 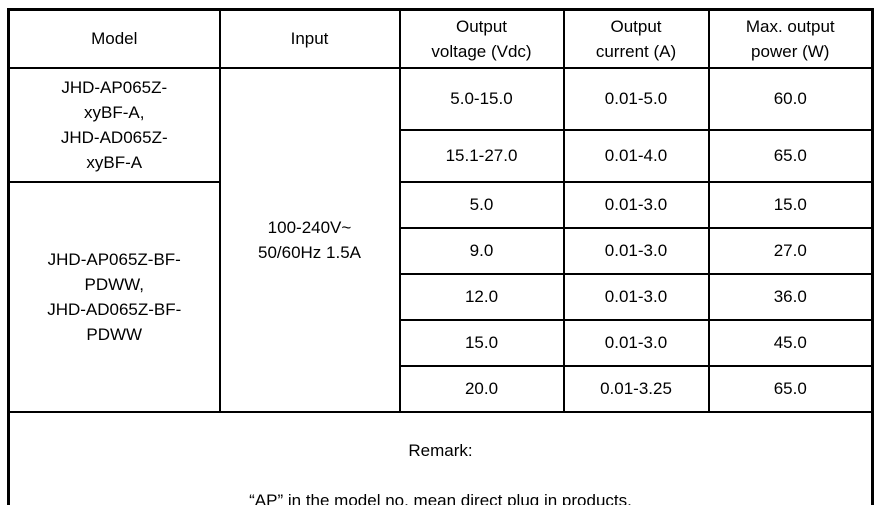 What do you see at coordinates (636, 155) in the screenshot?
I see `current-cell: 0.01-4.0` at bounding box center [636, 155].